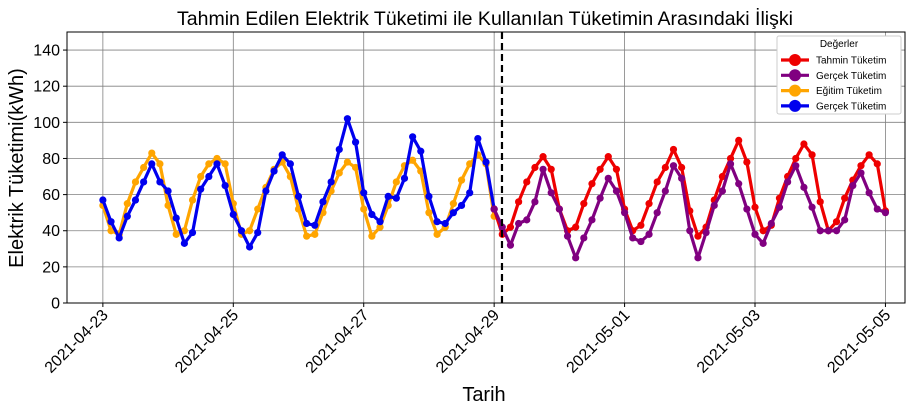  What do you see at coordinates (51, 159) in the screenshot?
I see `y-tick-label: 80` at bounding box center [51, 159].